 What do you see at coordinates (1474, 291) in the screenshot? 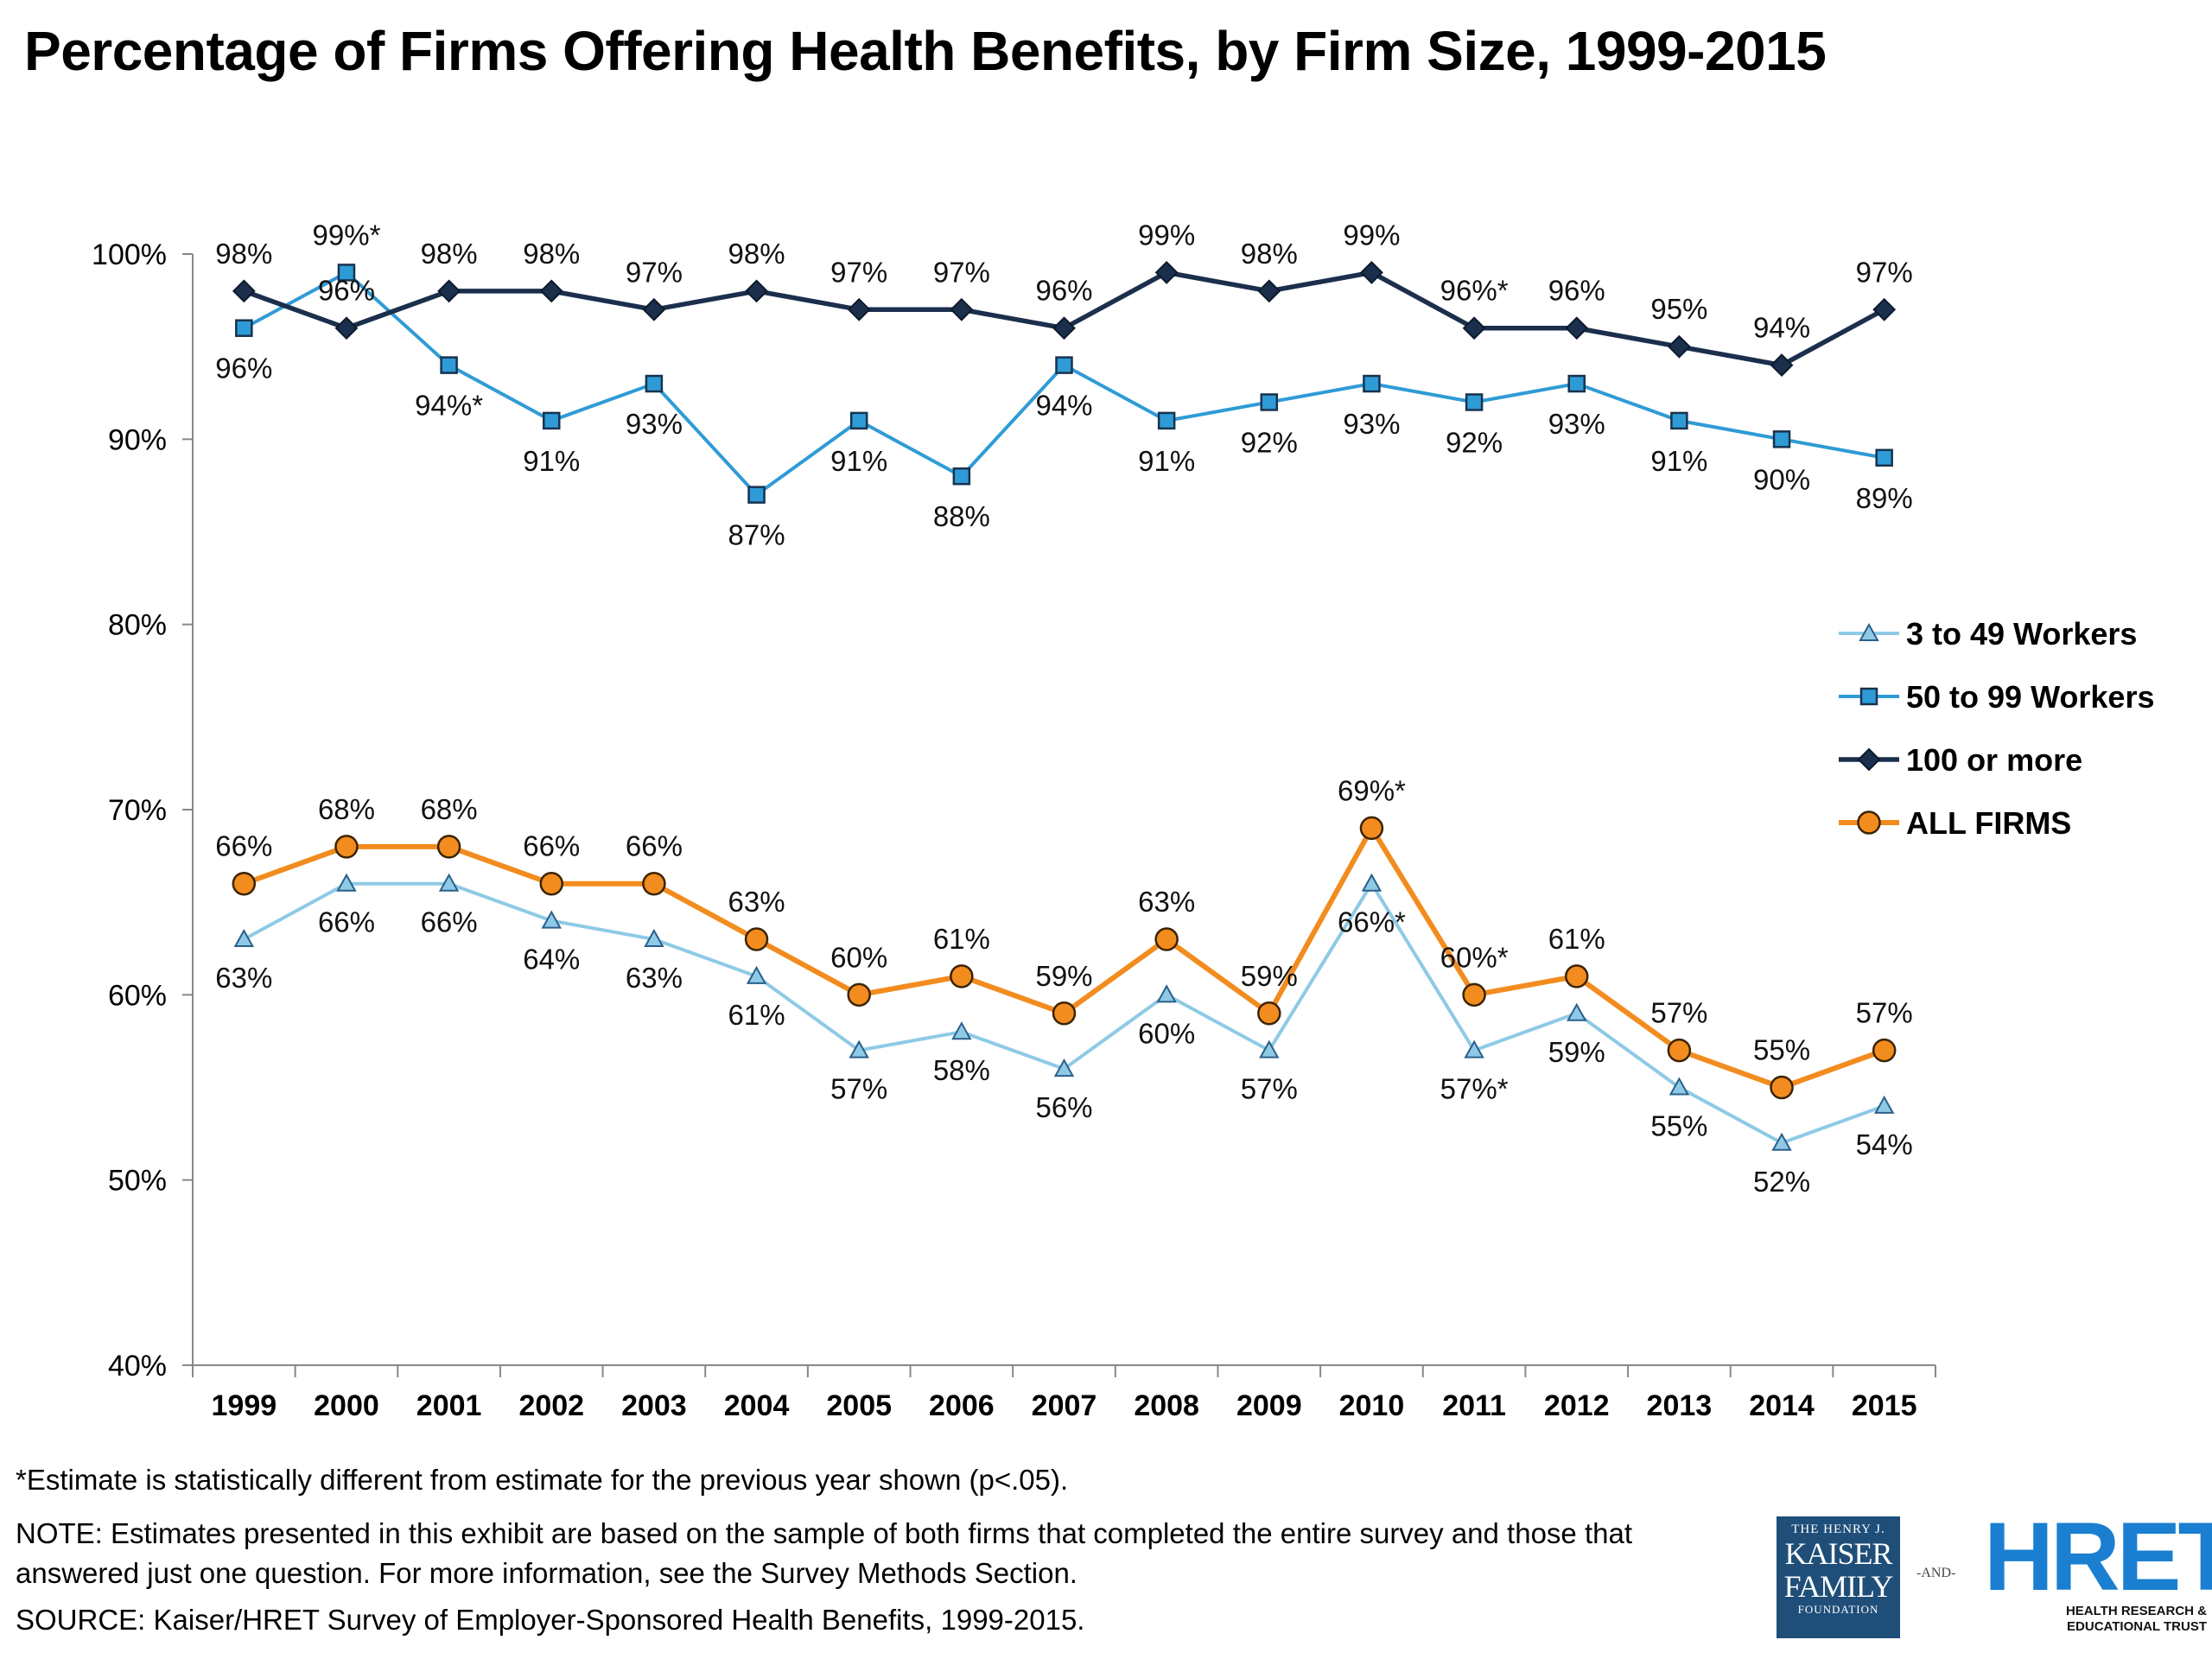
I see `data-label: 96%*` at bounding box center [1474, 291].